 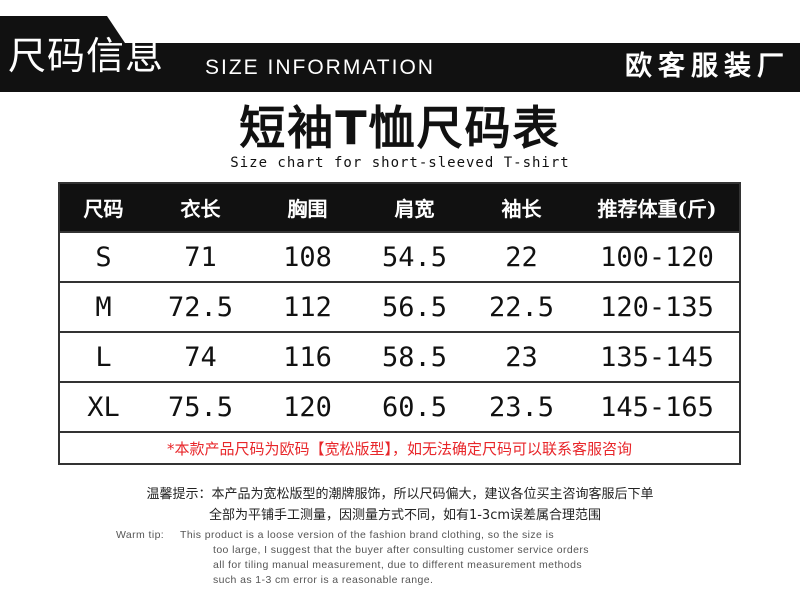 I want to click on table-cell: 108, so click(x=307, y=256).